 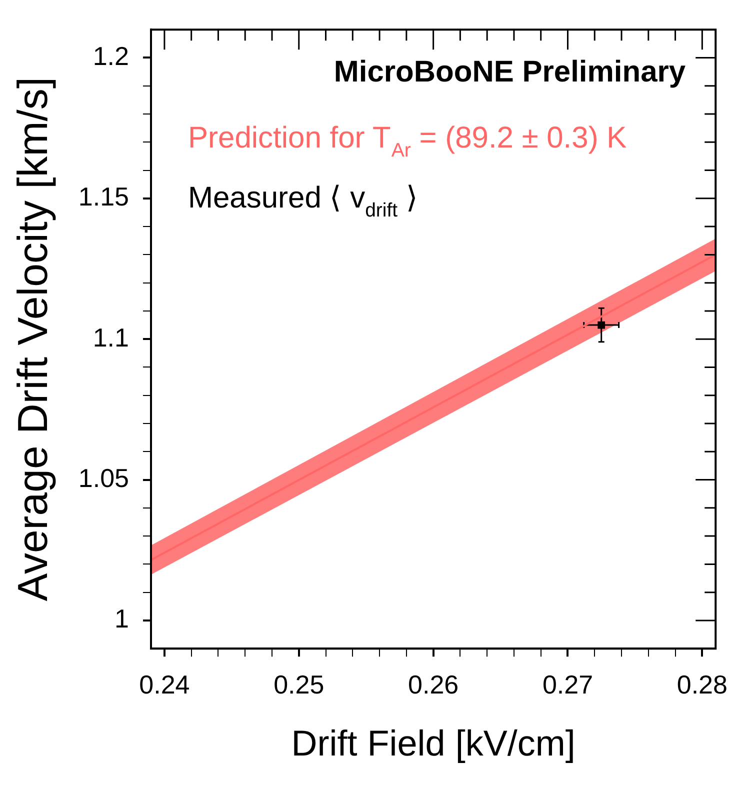 I want to click on y-tick-label: 1.2, so click(x=111, y=55).